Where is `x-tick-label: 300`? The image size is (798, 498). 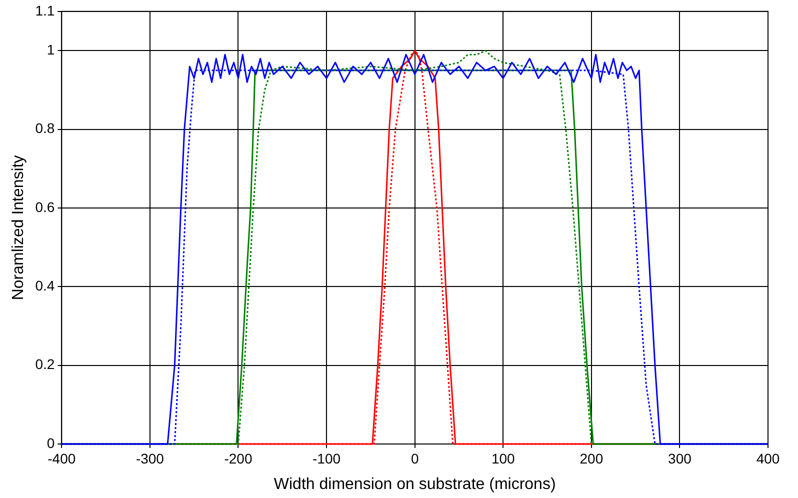 x-tick-label: 300 is located at coordinates (680, 458).